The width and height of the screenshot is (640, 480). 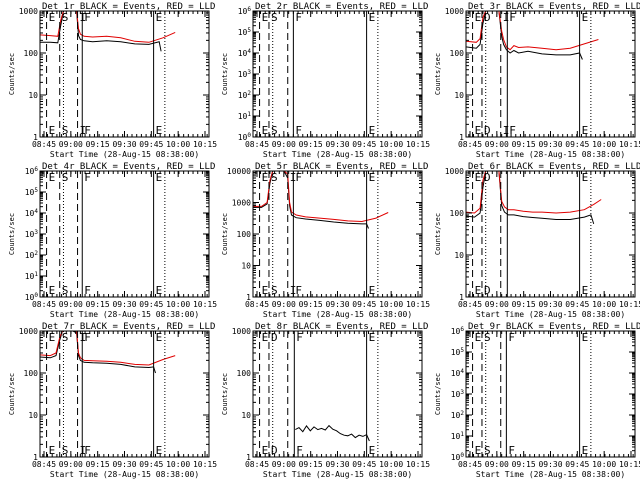 What do you see at coordinates (458, 394) in the screenshot?
I see `y-tick-label: 10³` at bounding box center [458, 394].